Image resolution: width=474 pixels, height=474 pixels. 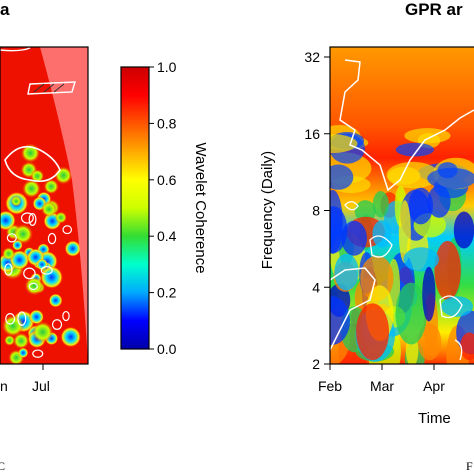 I want to click on left-panel-title: a, so click(x=5, y=9).